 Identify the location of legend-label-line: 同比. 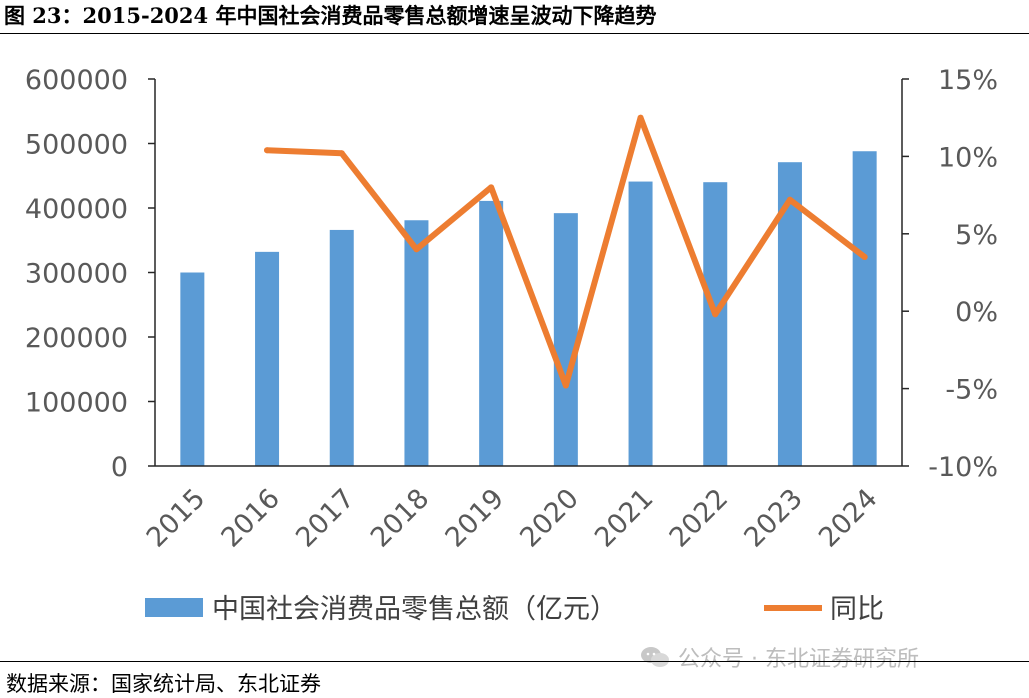
(857, 609).